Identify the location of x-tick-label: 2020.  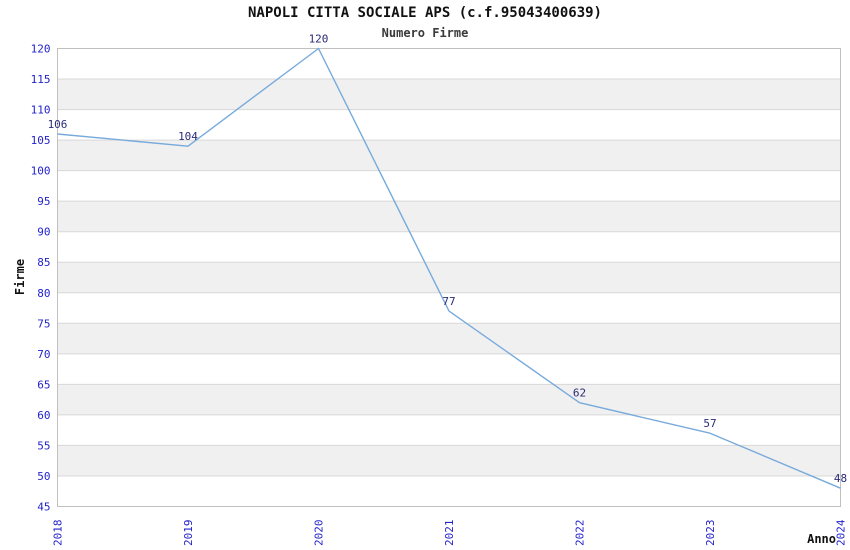
(319, 533).